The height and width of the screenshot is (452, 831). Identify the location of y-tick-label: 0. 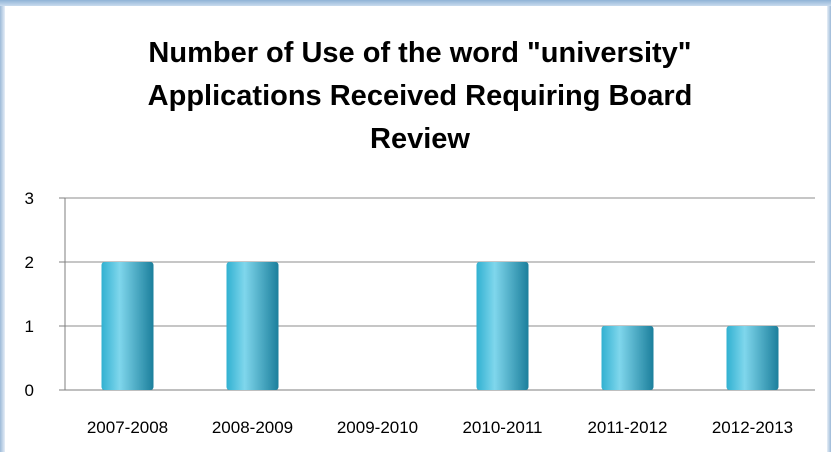
(29, 390).